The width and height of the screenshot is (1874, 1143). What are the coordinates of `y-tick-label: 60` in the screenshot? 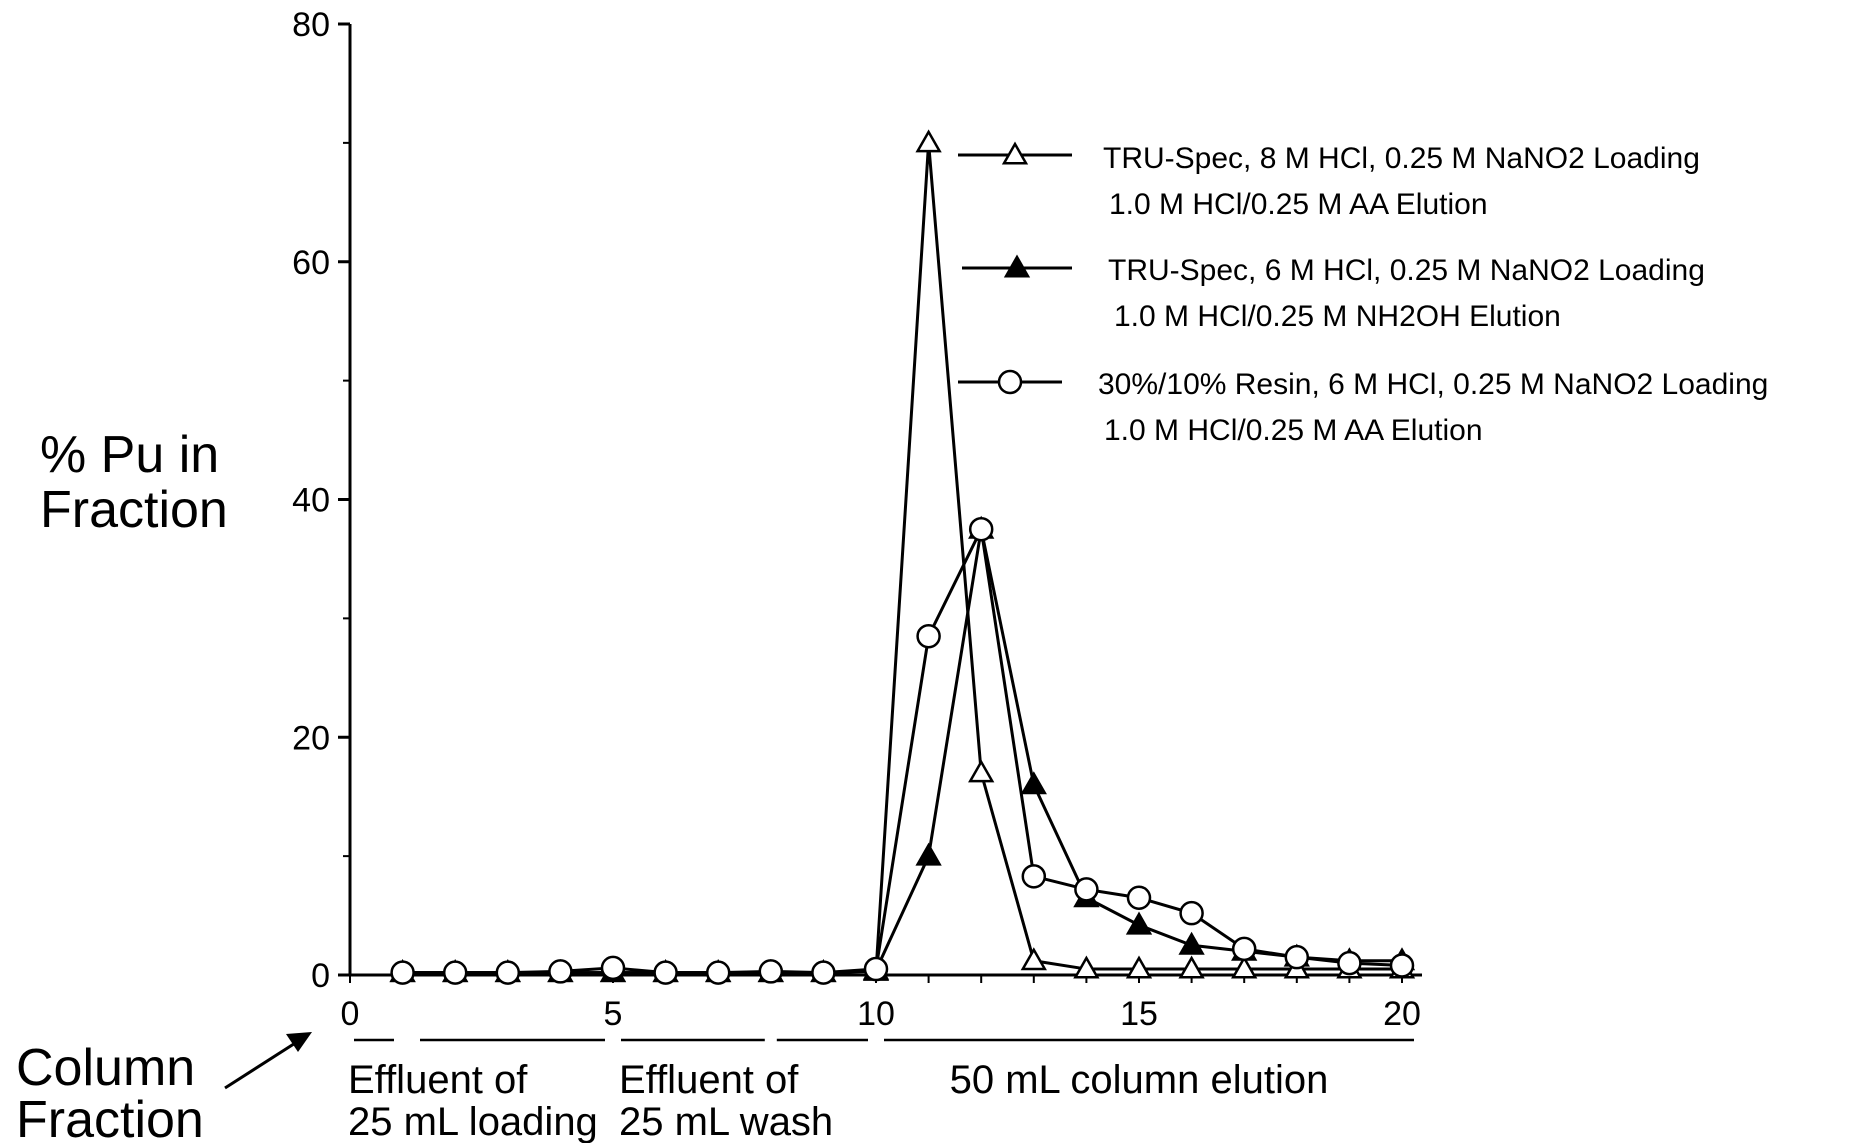 It's located at (311, 263).